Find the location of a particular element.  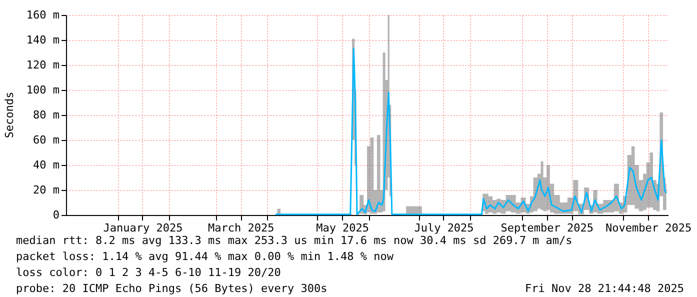

y-tick-label: 40 m is located at coordinates (46, 165).